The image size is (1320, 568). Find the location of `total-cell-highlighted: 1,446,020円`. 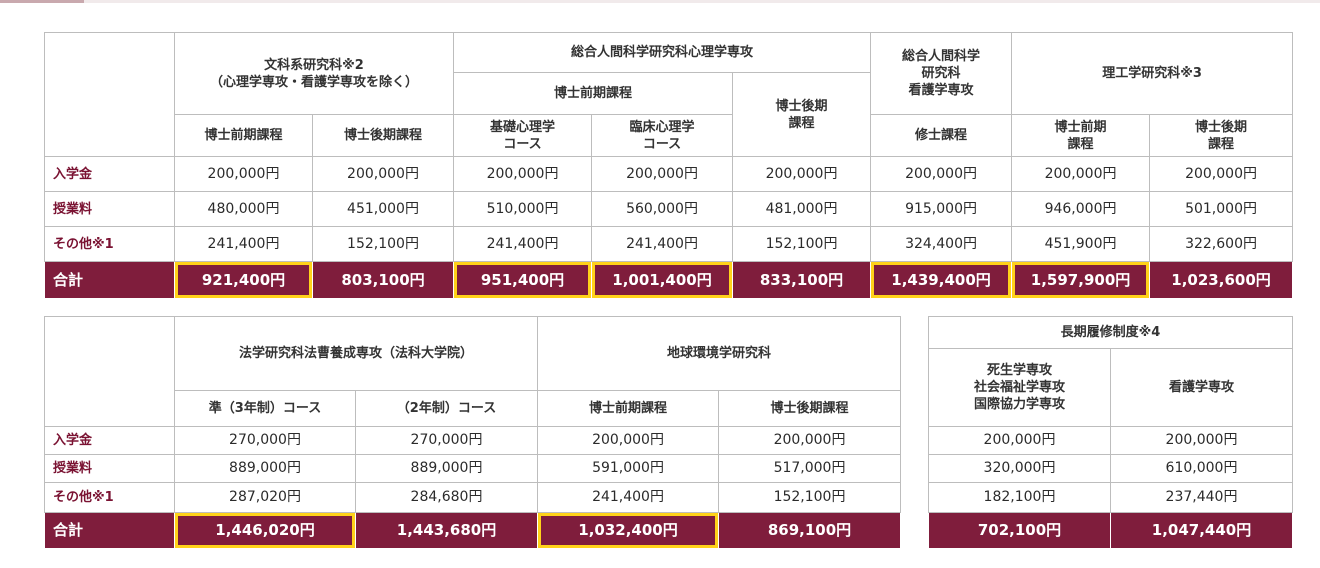

total-cell-highlighted: 1,446,020円 is located at coordinates (265, 530).